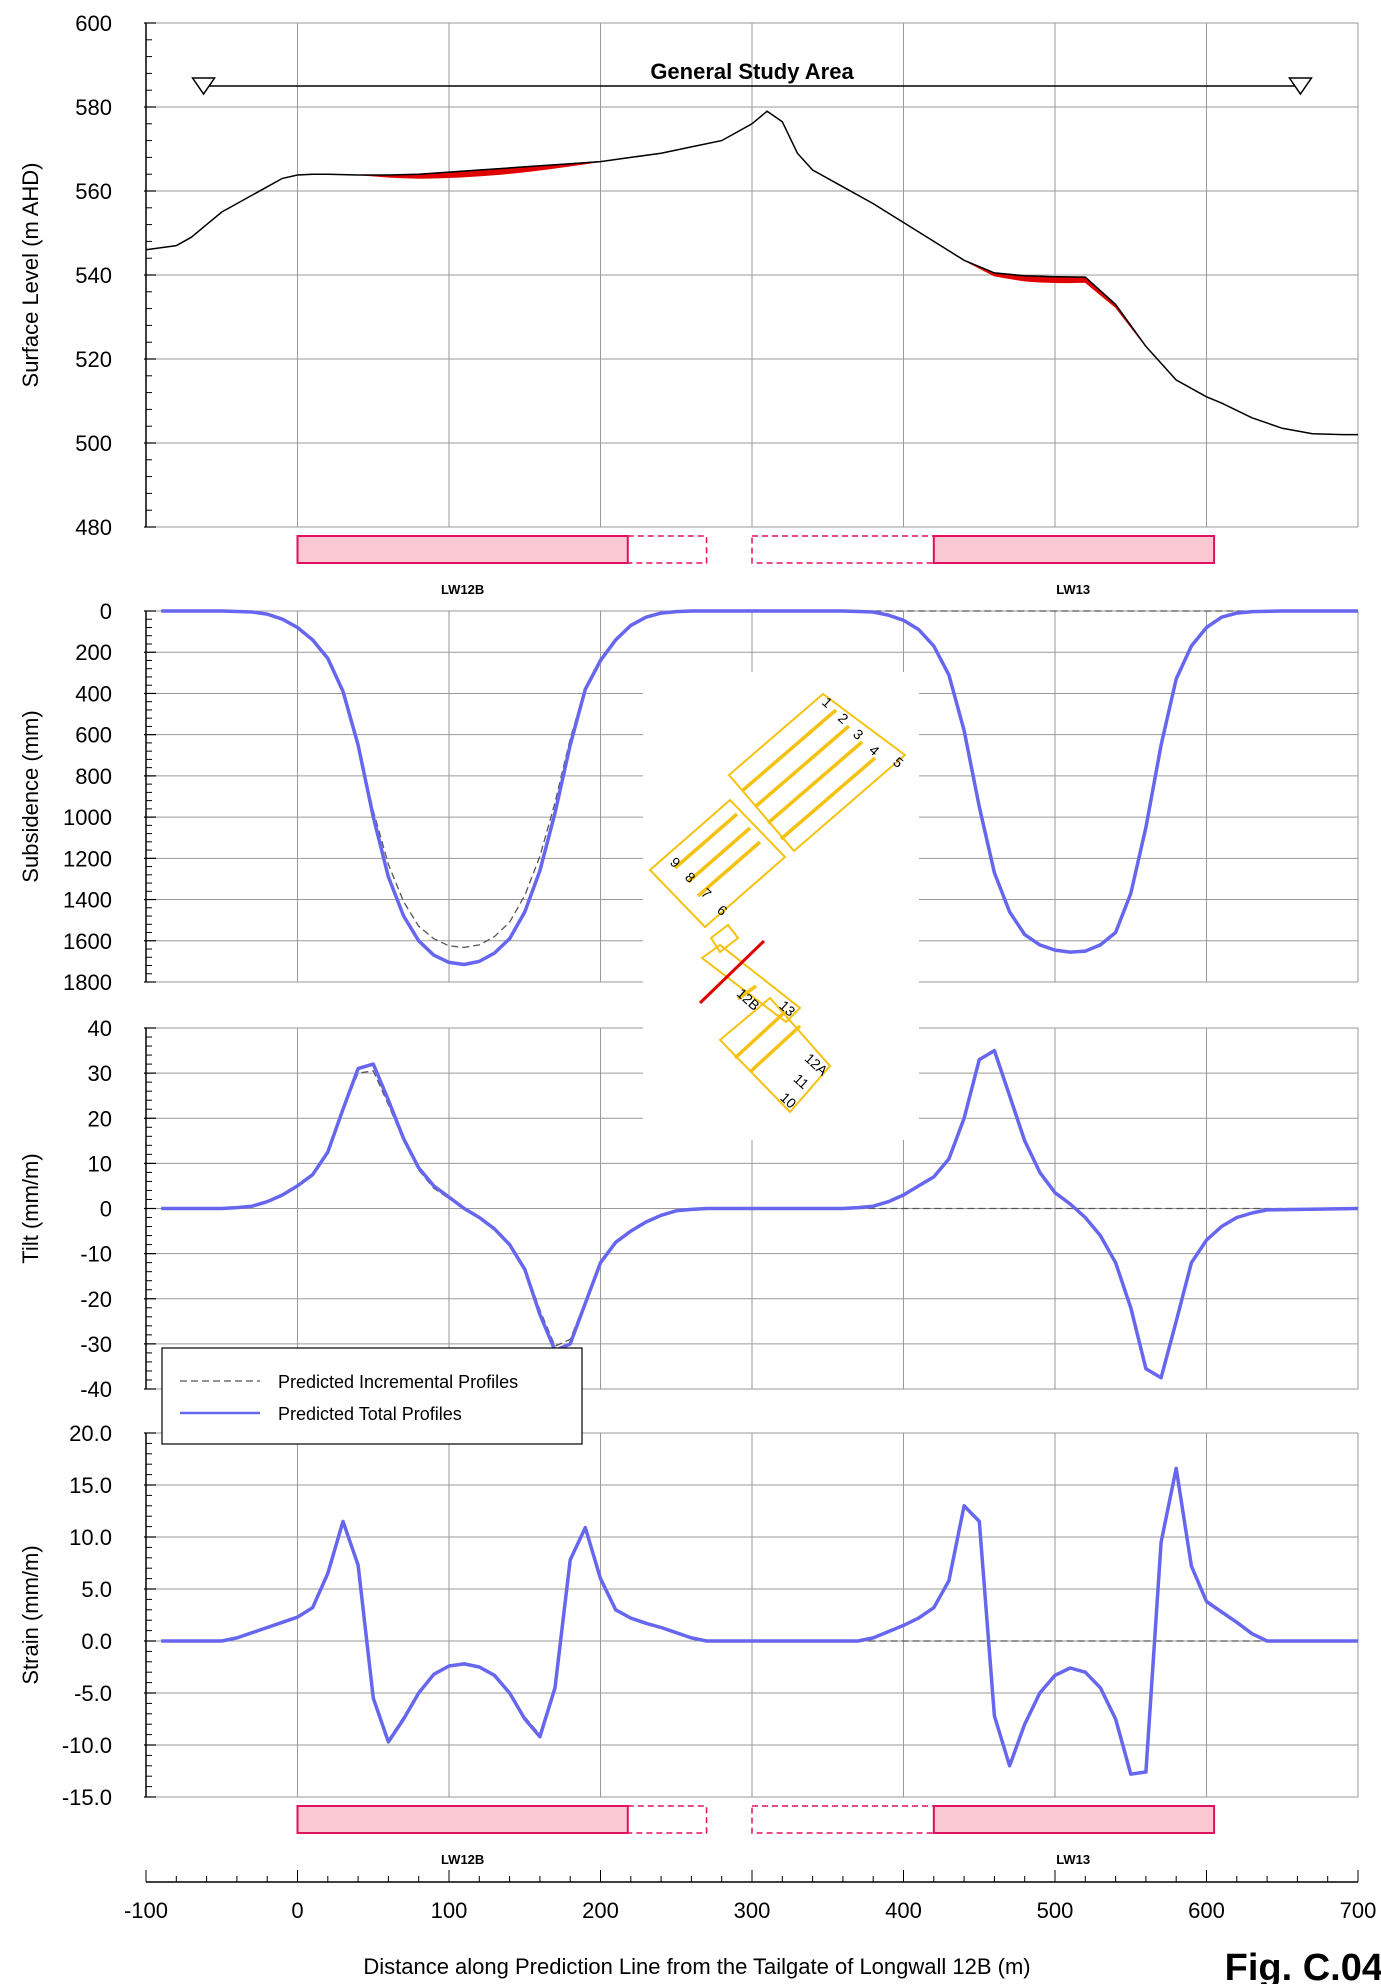 The height and width of the screenshot is (1984, 1381). What do you see at coordinates (93, 693) in the screenshot?
I see `y-tick-label: 400` at bounding box center [93, 693].